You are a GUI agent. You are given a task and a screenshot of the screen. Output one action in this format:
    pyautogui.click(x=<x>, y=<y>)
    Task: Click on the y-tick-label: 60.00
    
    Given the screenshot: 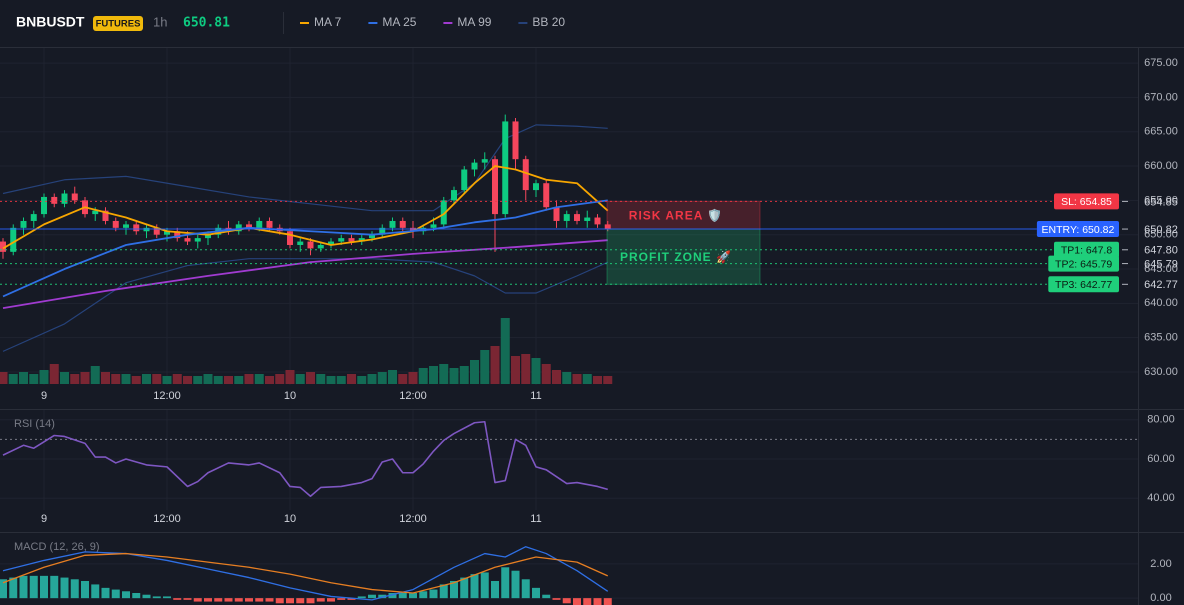 What is the action you would take?
    pyautogui.click(x=1161, y=459)
    